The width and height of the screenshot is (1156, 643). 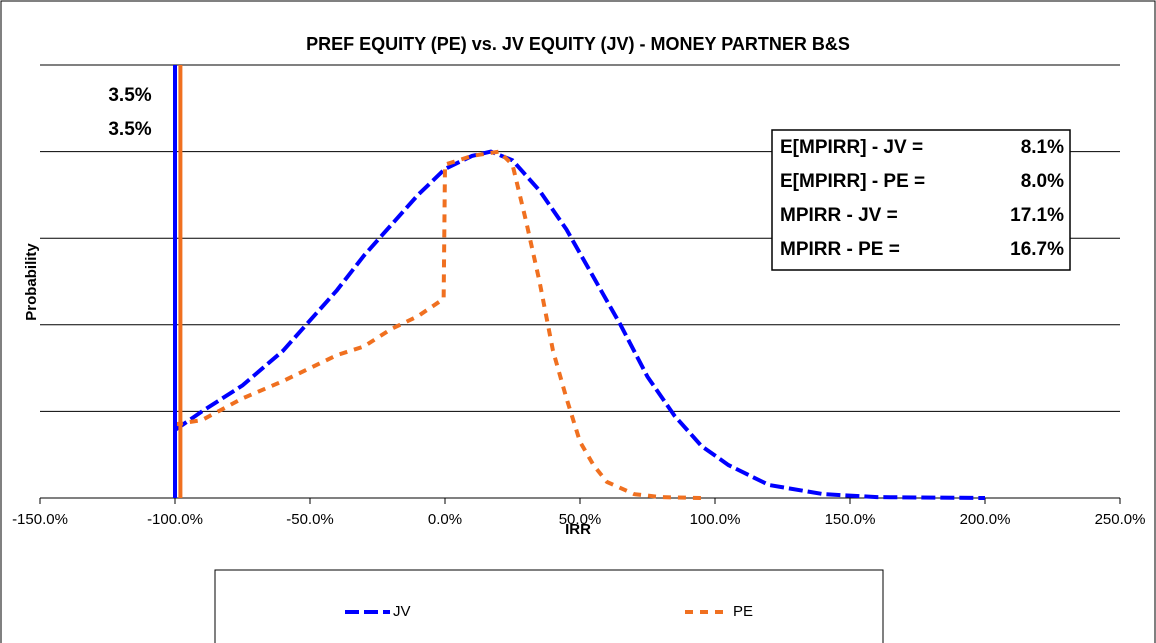 I want to click on x-tick-label: 0.0%, so click(x=445, y=519).